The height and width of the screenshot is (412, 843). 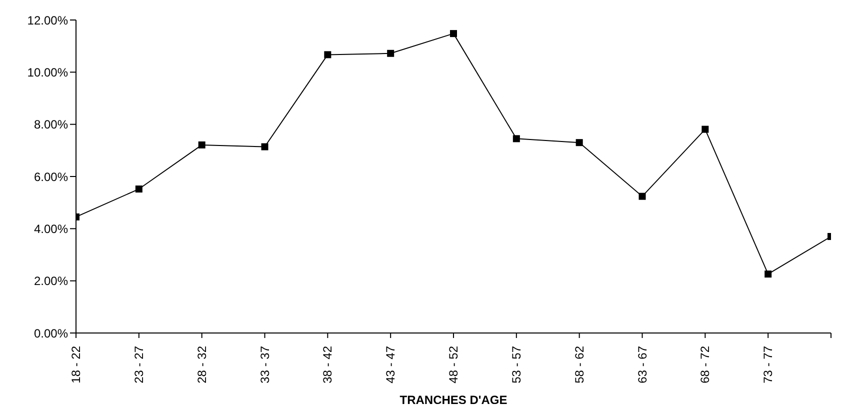 What do you see at coordinates (139, 365) in the screenshot?
I see `x-tick-label: 23 - 27` at bounding box center [139, 365].